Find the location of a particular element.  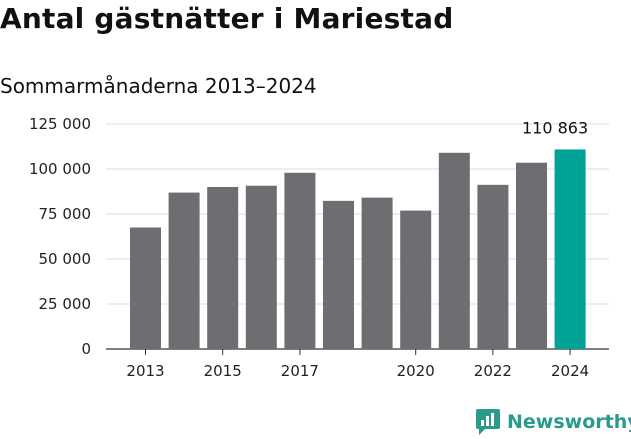

x-tick-label: 2024 is located at coordinates (570, 371).